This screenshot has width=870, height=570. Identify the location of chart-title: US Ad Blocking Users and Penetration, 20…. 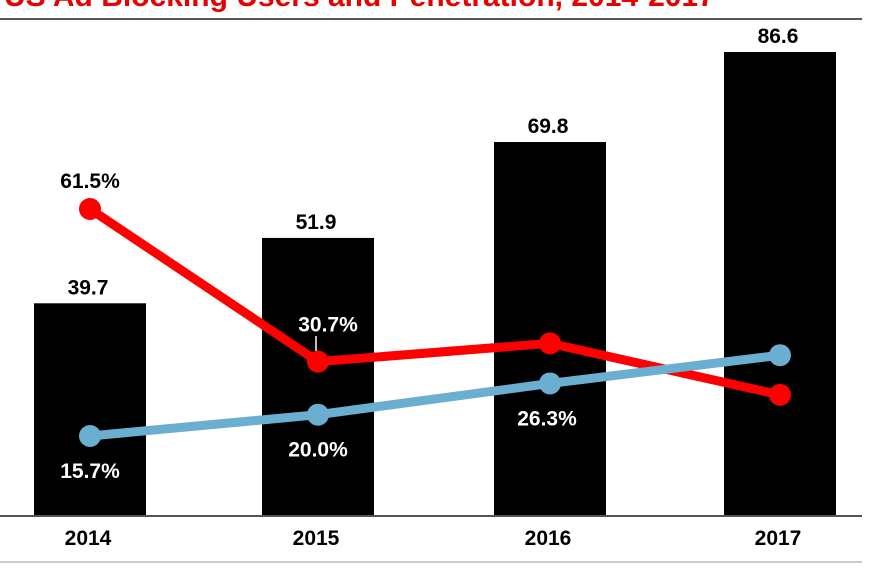
(359, 6).